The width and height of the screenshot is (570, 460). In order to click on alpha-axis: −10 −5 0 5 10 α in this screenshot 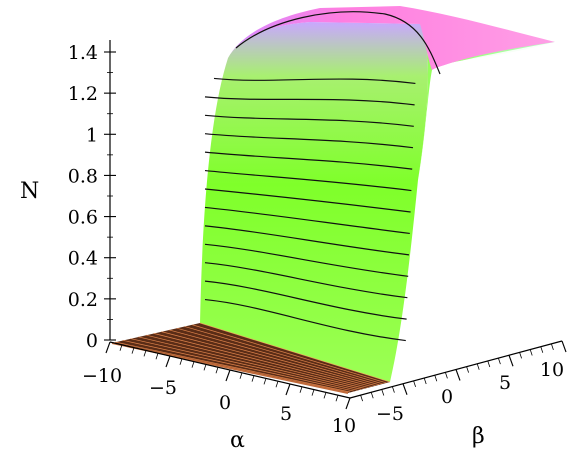, I will do `click(219, 397)`.